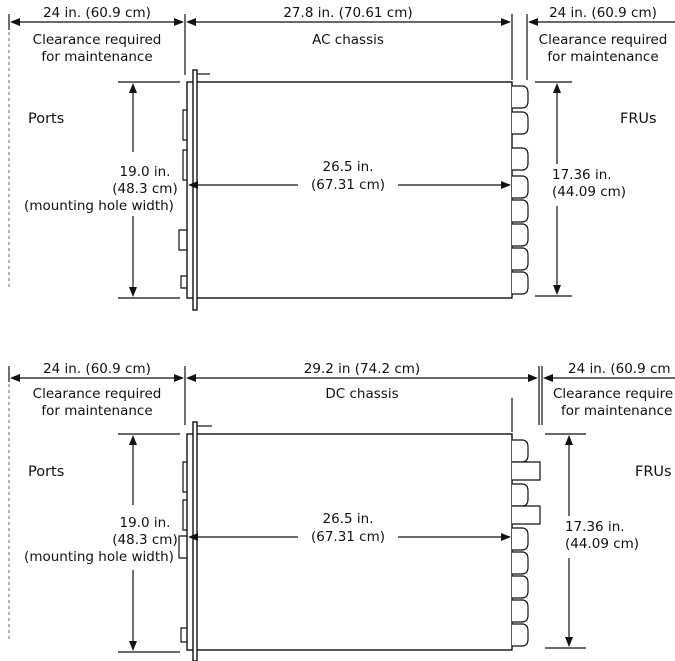 The width and height of the screenshot is (675, 661). What do you see at coordinates (613, 394) in the screenshot?
I see `right-clearance-label-1: Clearance require` at bounding box center [613, 394].